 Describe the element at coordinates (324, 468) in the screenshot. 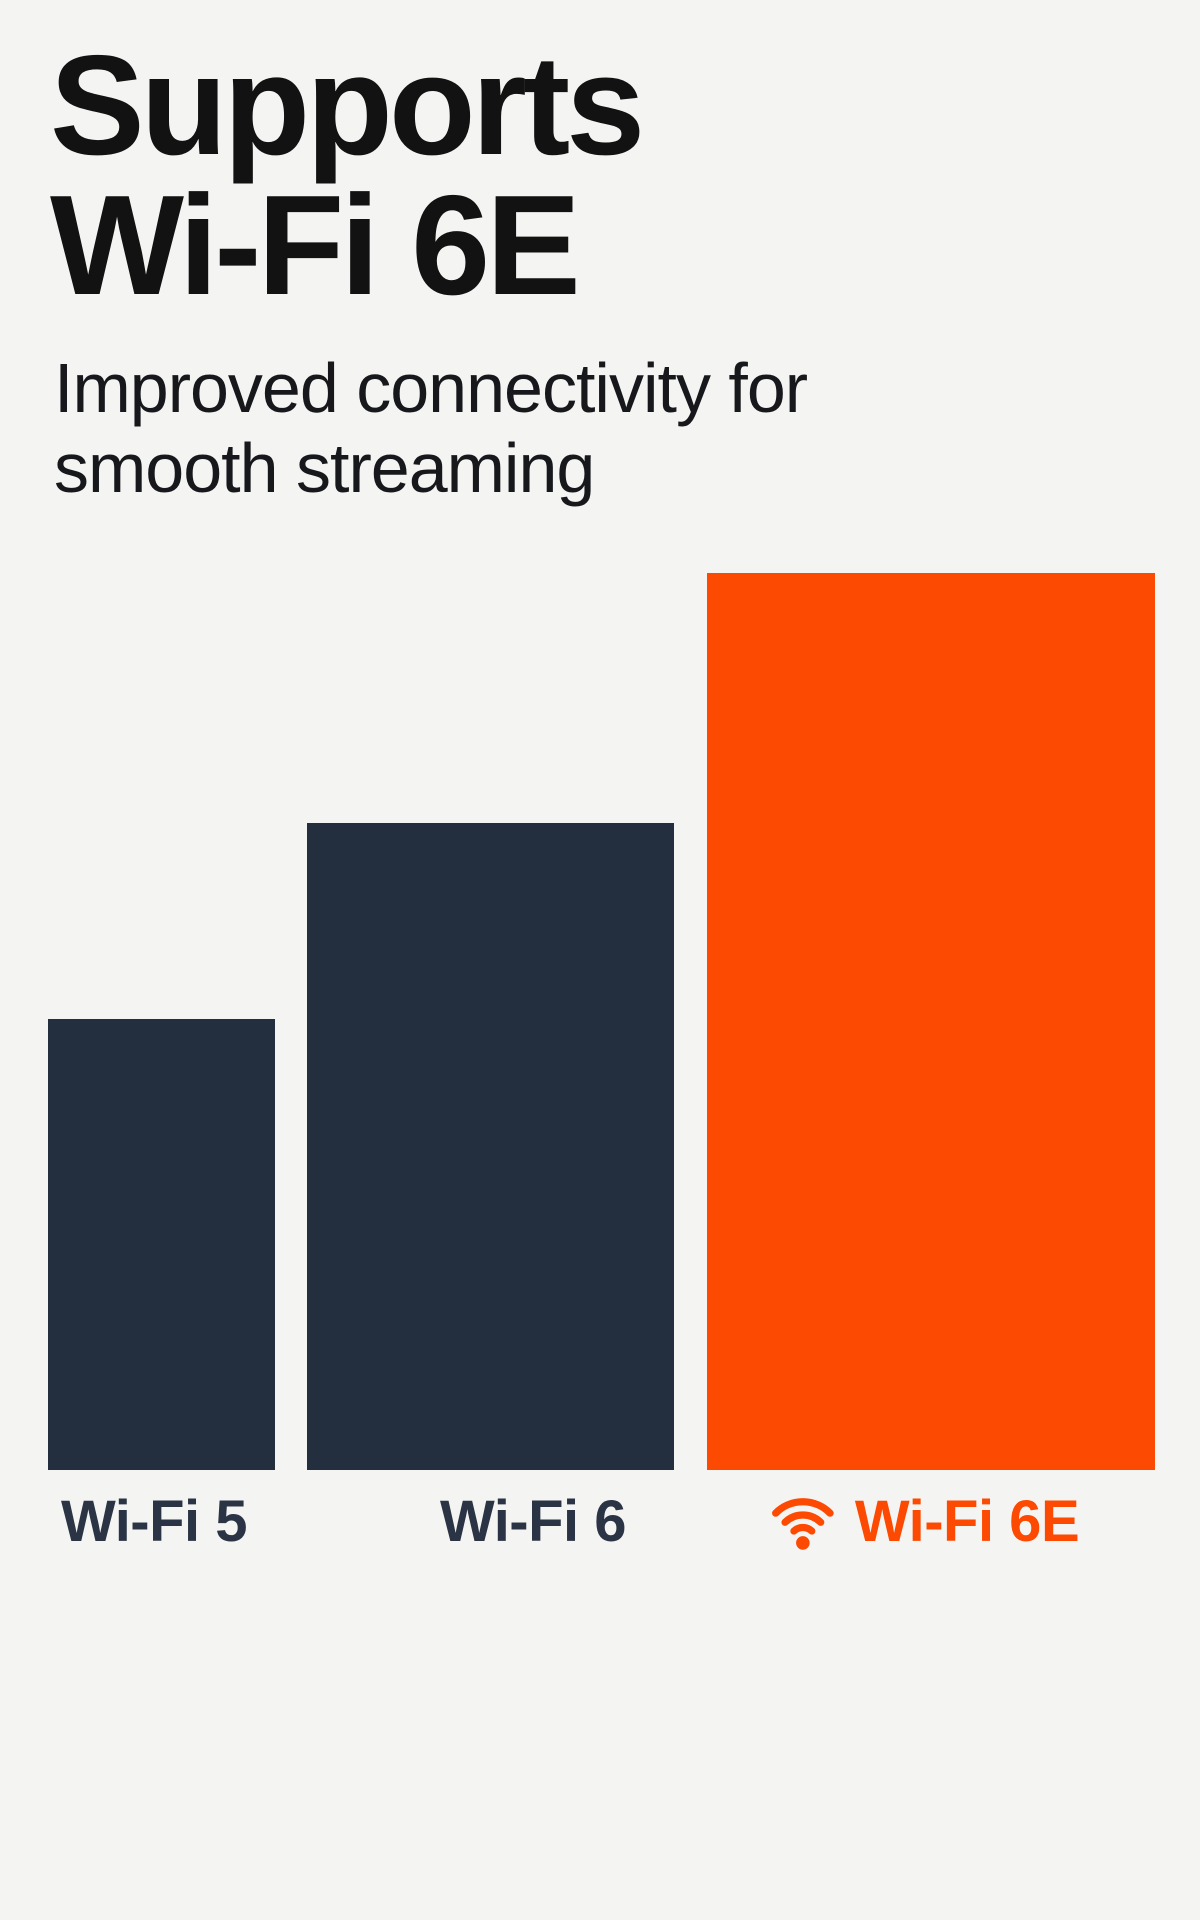

I see `page-subtitle-line-2: smooth streaming` at that location.